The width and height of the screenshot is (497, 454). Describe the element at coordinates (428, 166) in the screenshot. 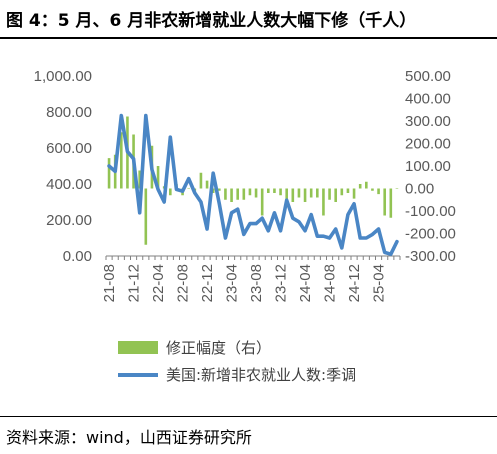

I see `y-right-tick-label: 100.00` at that location.